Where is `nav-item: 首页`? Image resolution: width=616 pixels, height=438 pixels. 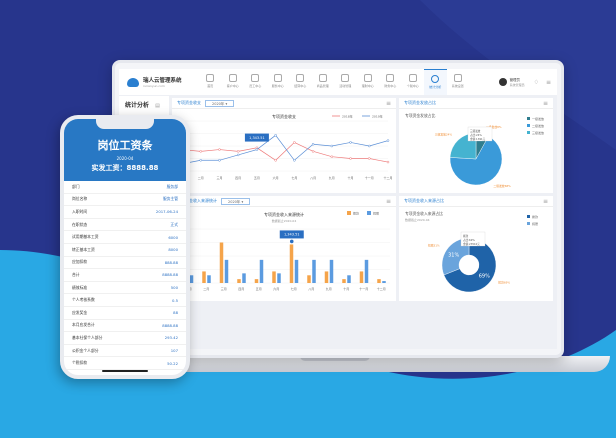
nav-item: 首页 is located at coordinates (210, 82).